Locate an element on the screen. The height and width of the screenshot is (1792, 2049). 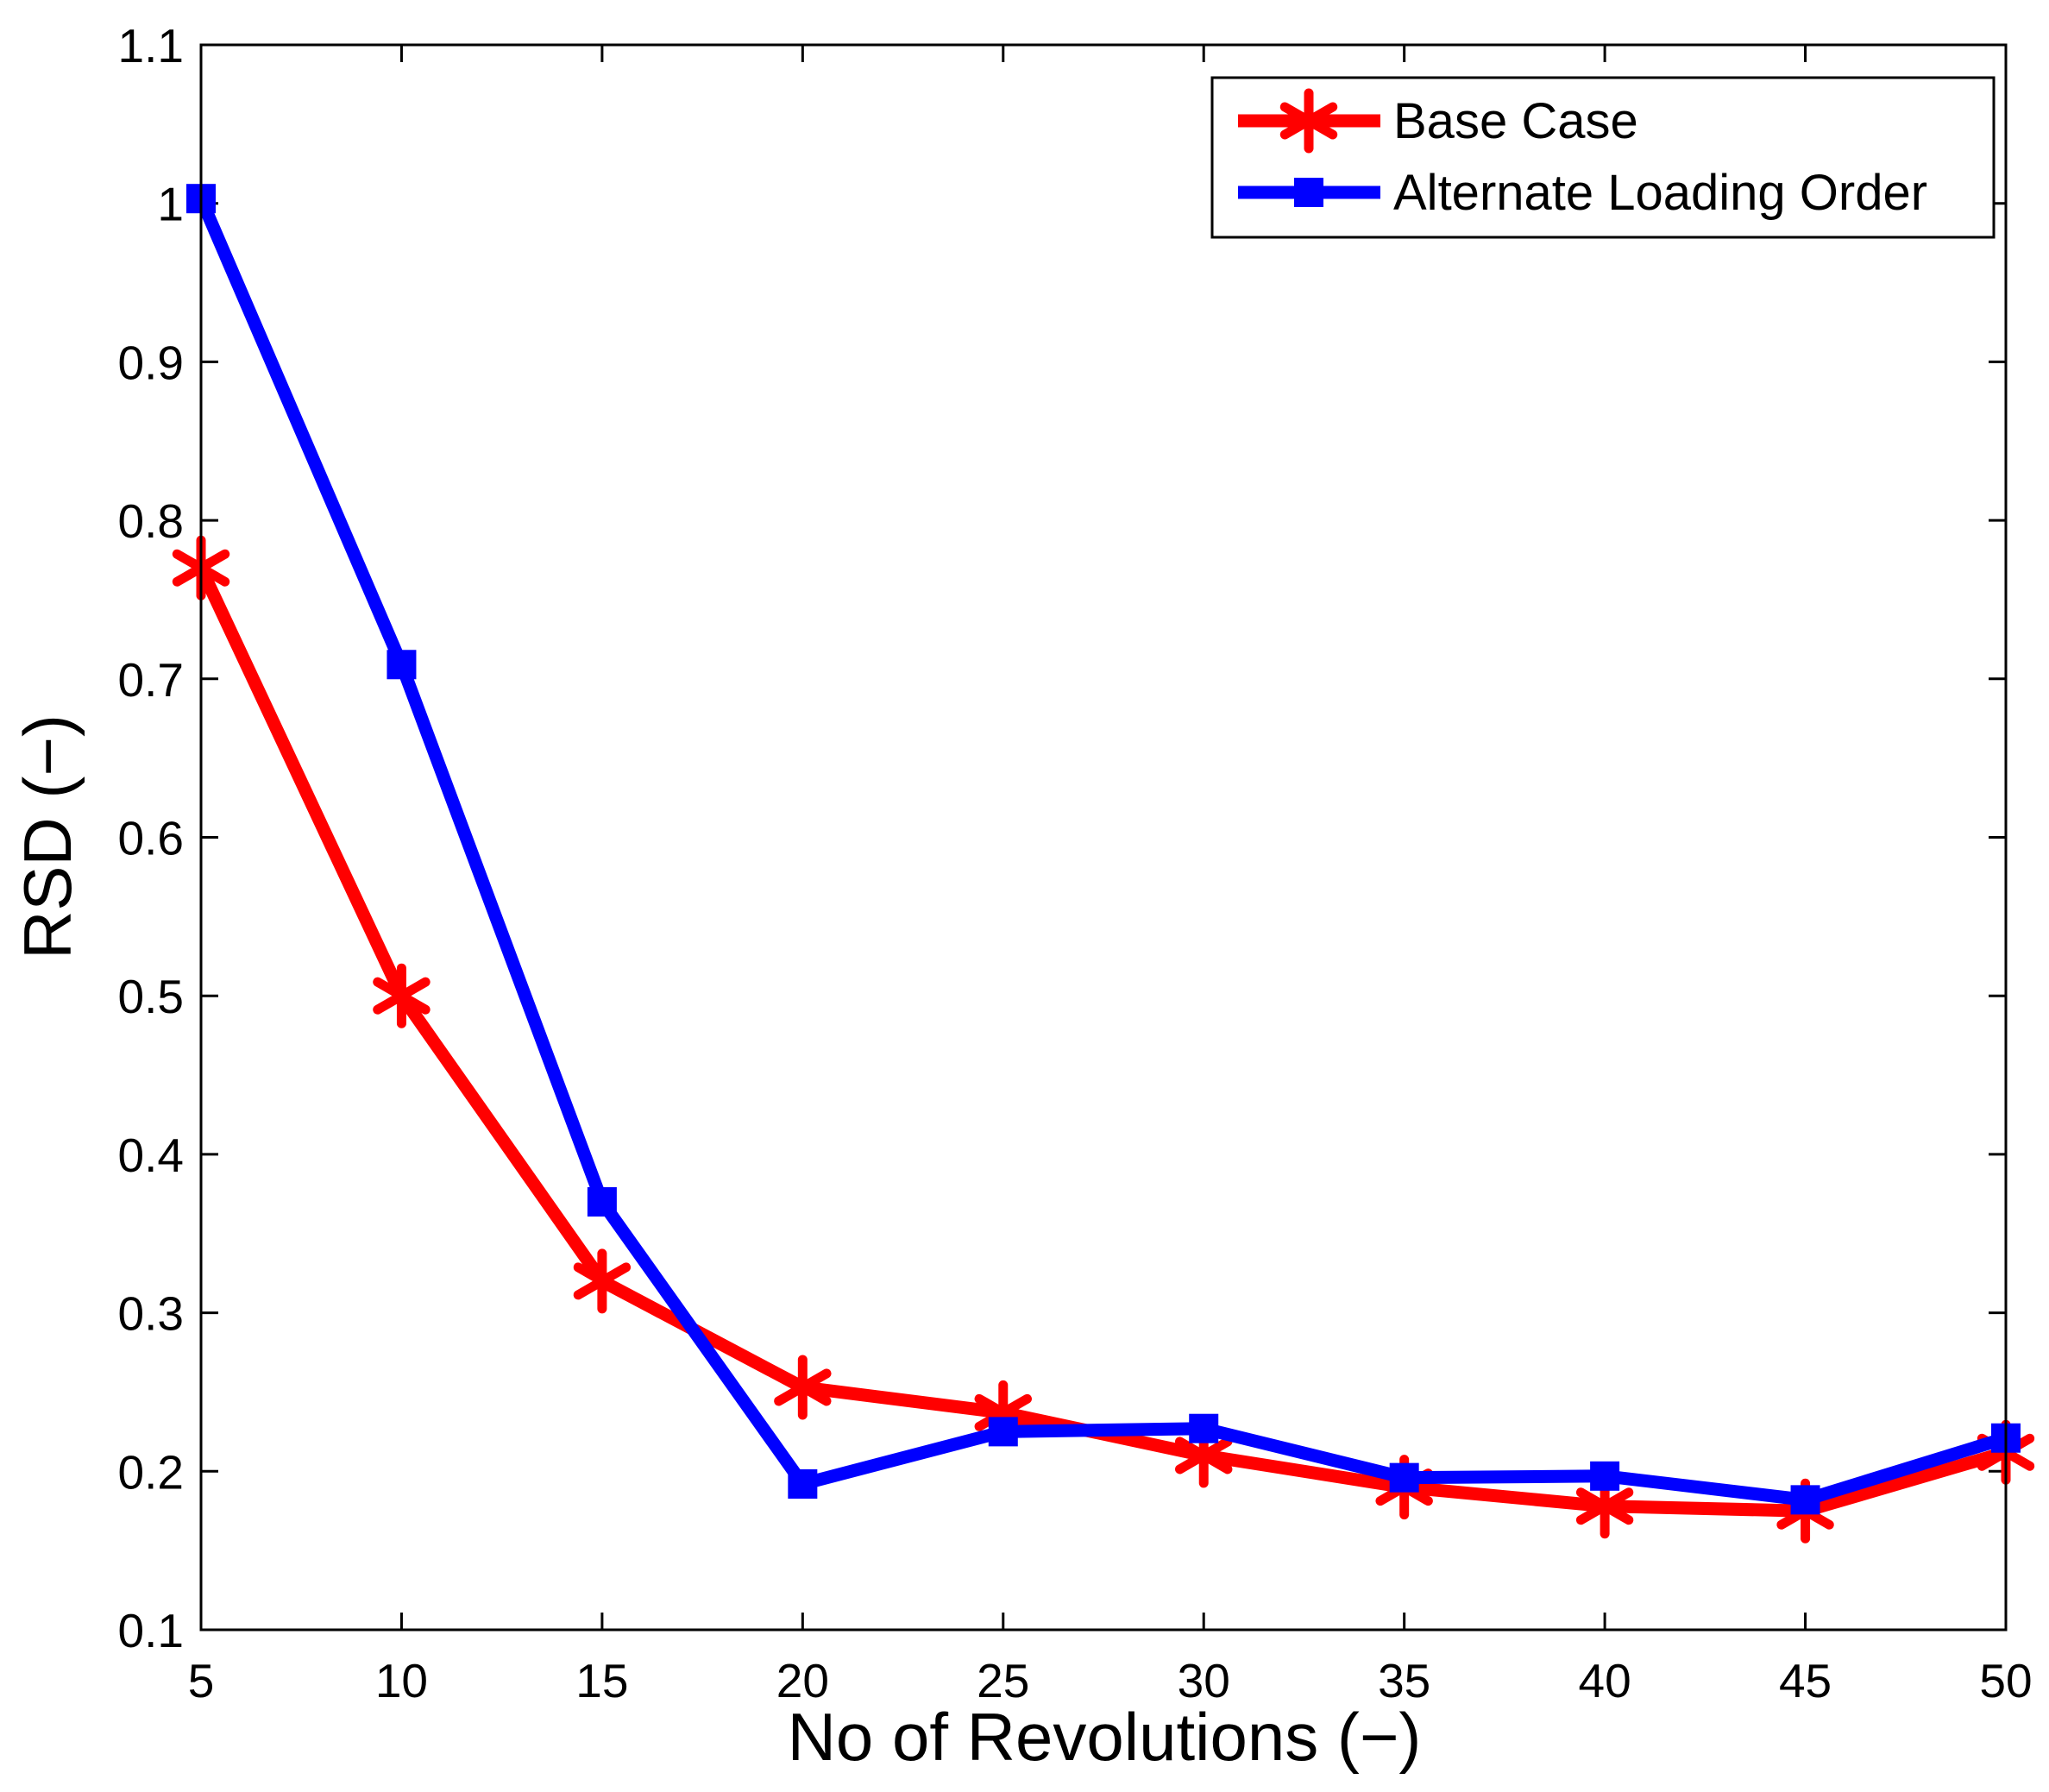
x-tick-label: 40 is located at coordinates (1605, 1680).